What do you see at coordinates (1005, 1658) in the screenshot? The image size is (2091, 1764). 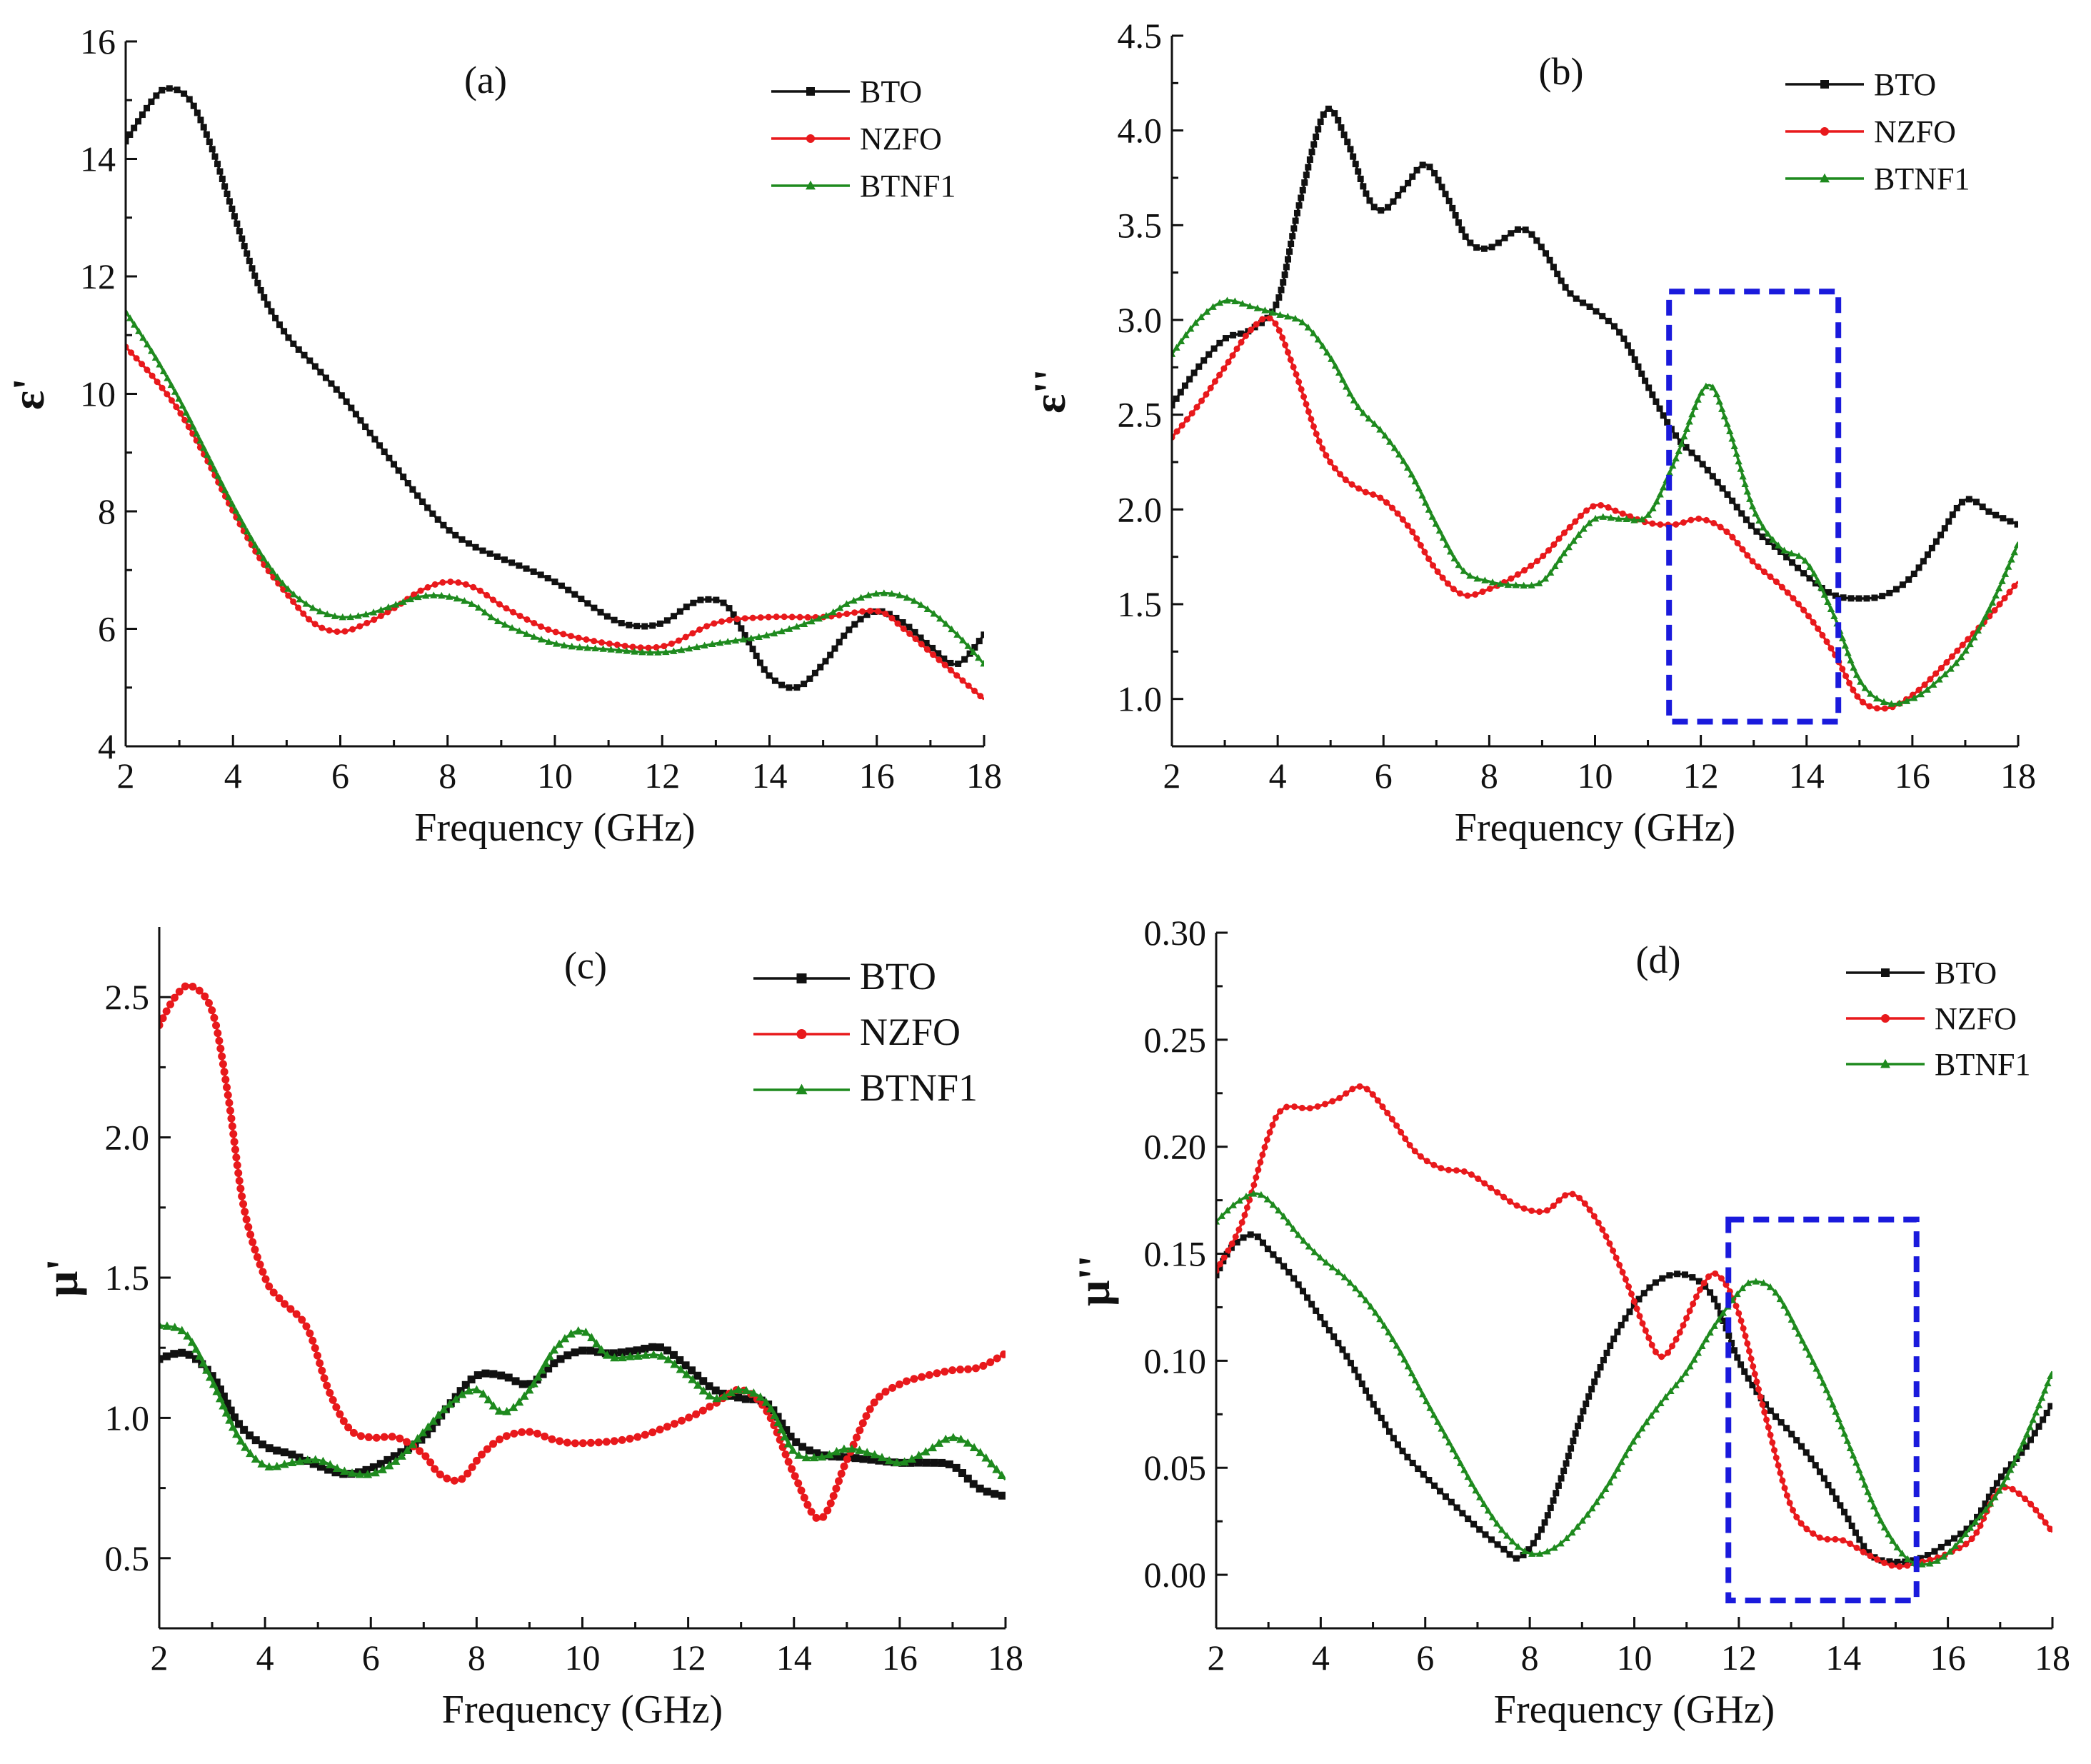 I see `x-tick-label: 18` at bounding box center [1005, 1658].